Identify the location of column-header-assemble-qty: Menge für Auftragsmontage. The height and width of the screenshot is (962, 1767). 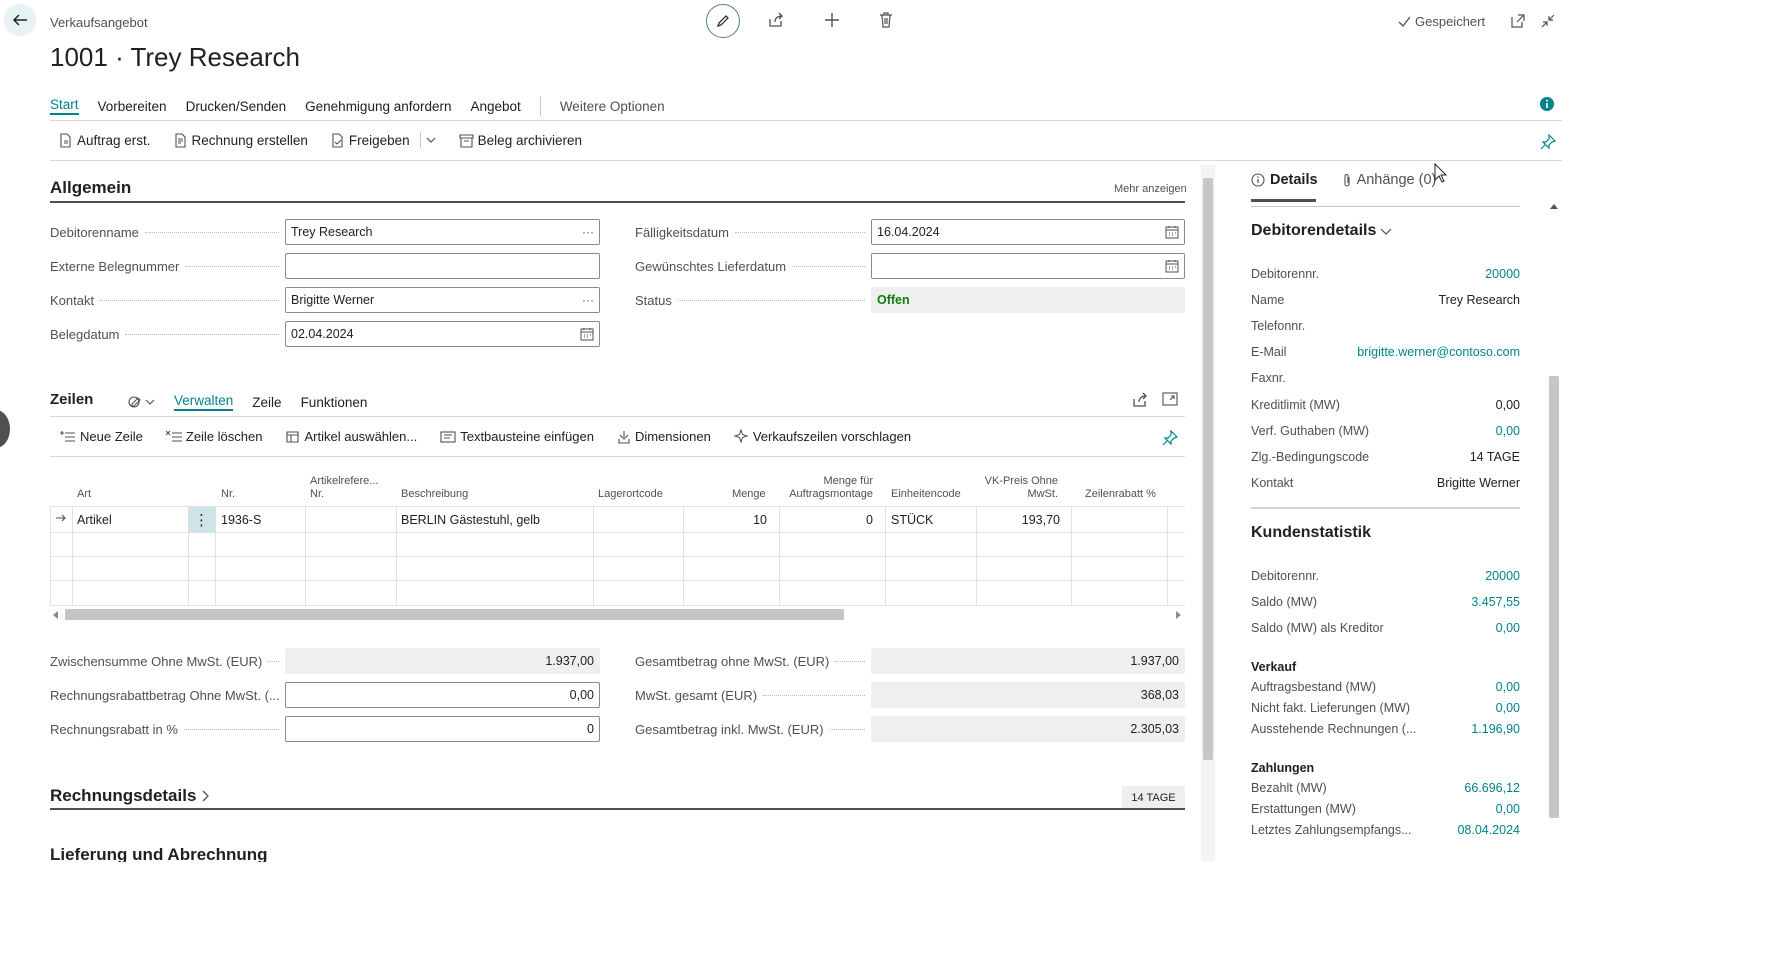
(831, 487).